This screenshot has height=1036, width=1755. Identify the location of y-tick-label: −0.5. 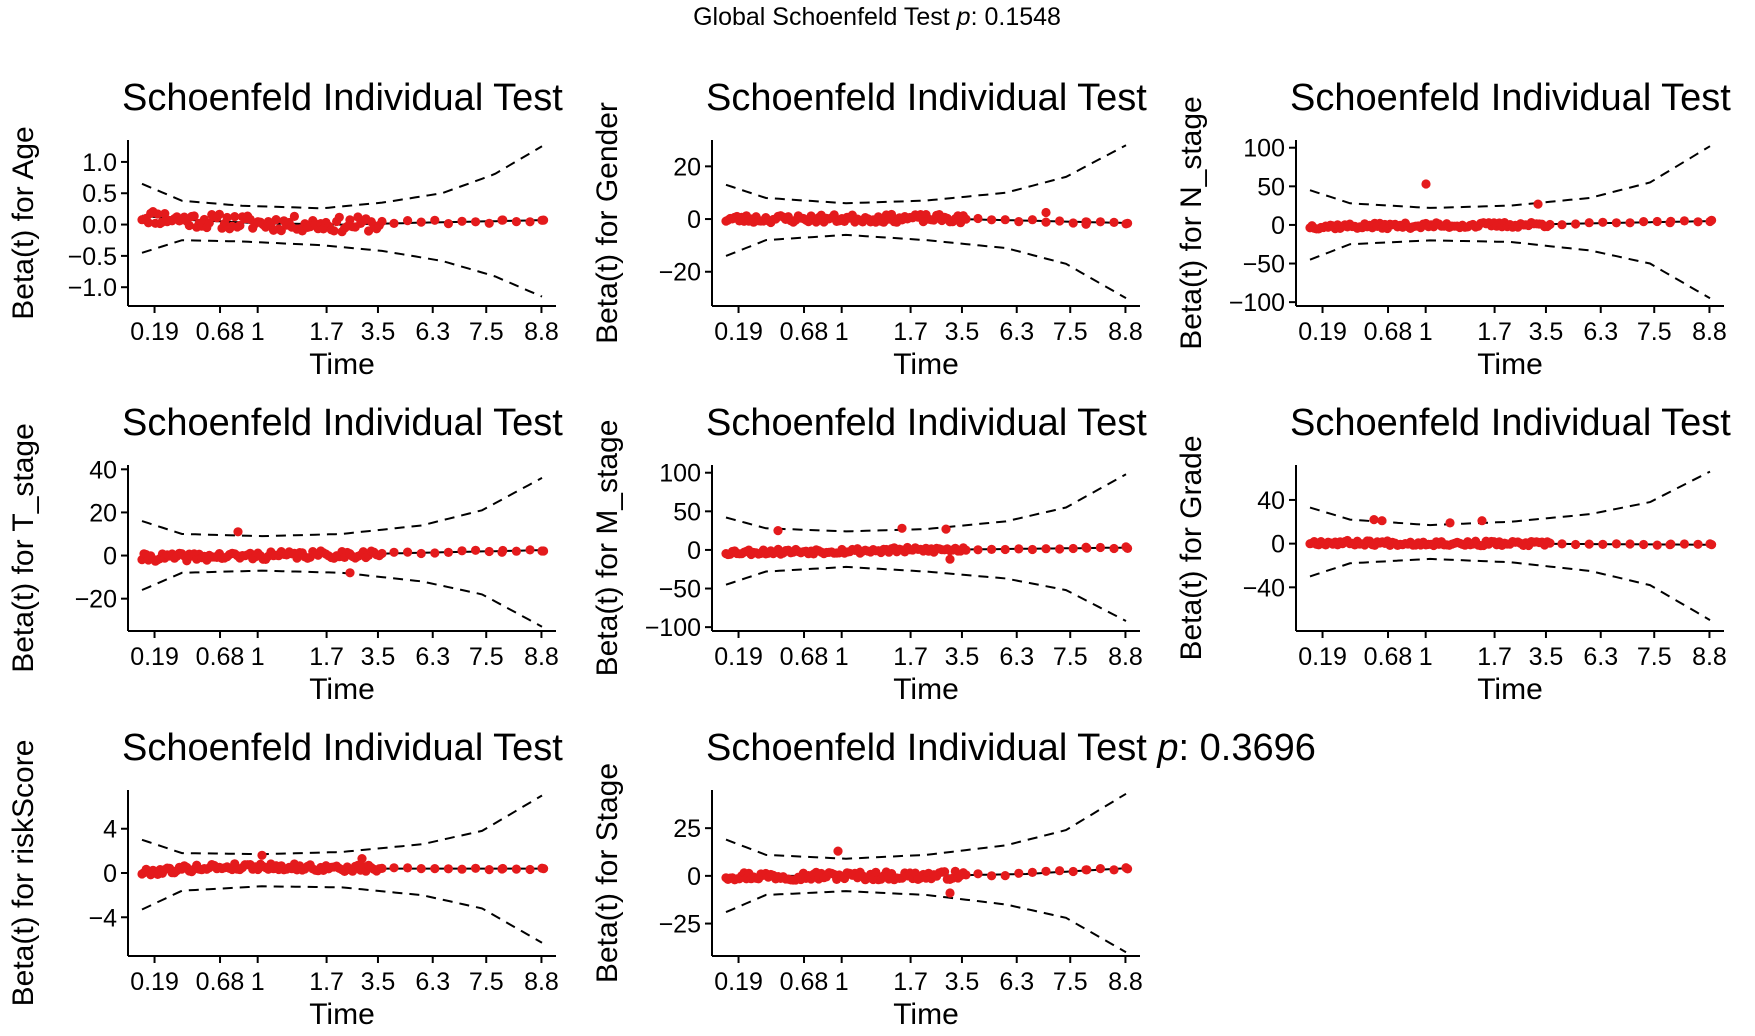
(92, 257).